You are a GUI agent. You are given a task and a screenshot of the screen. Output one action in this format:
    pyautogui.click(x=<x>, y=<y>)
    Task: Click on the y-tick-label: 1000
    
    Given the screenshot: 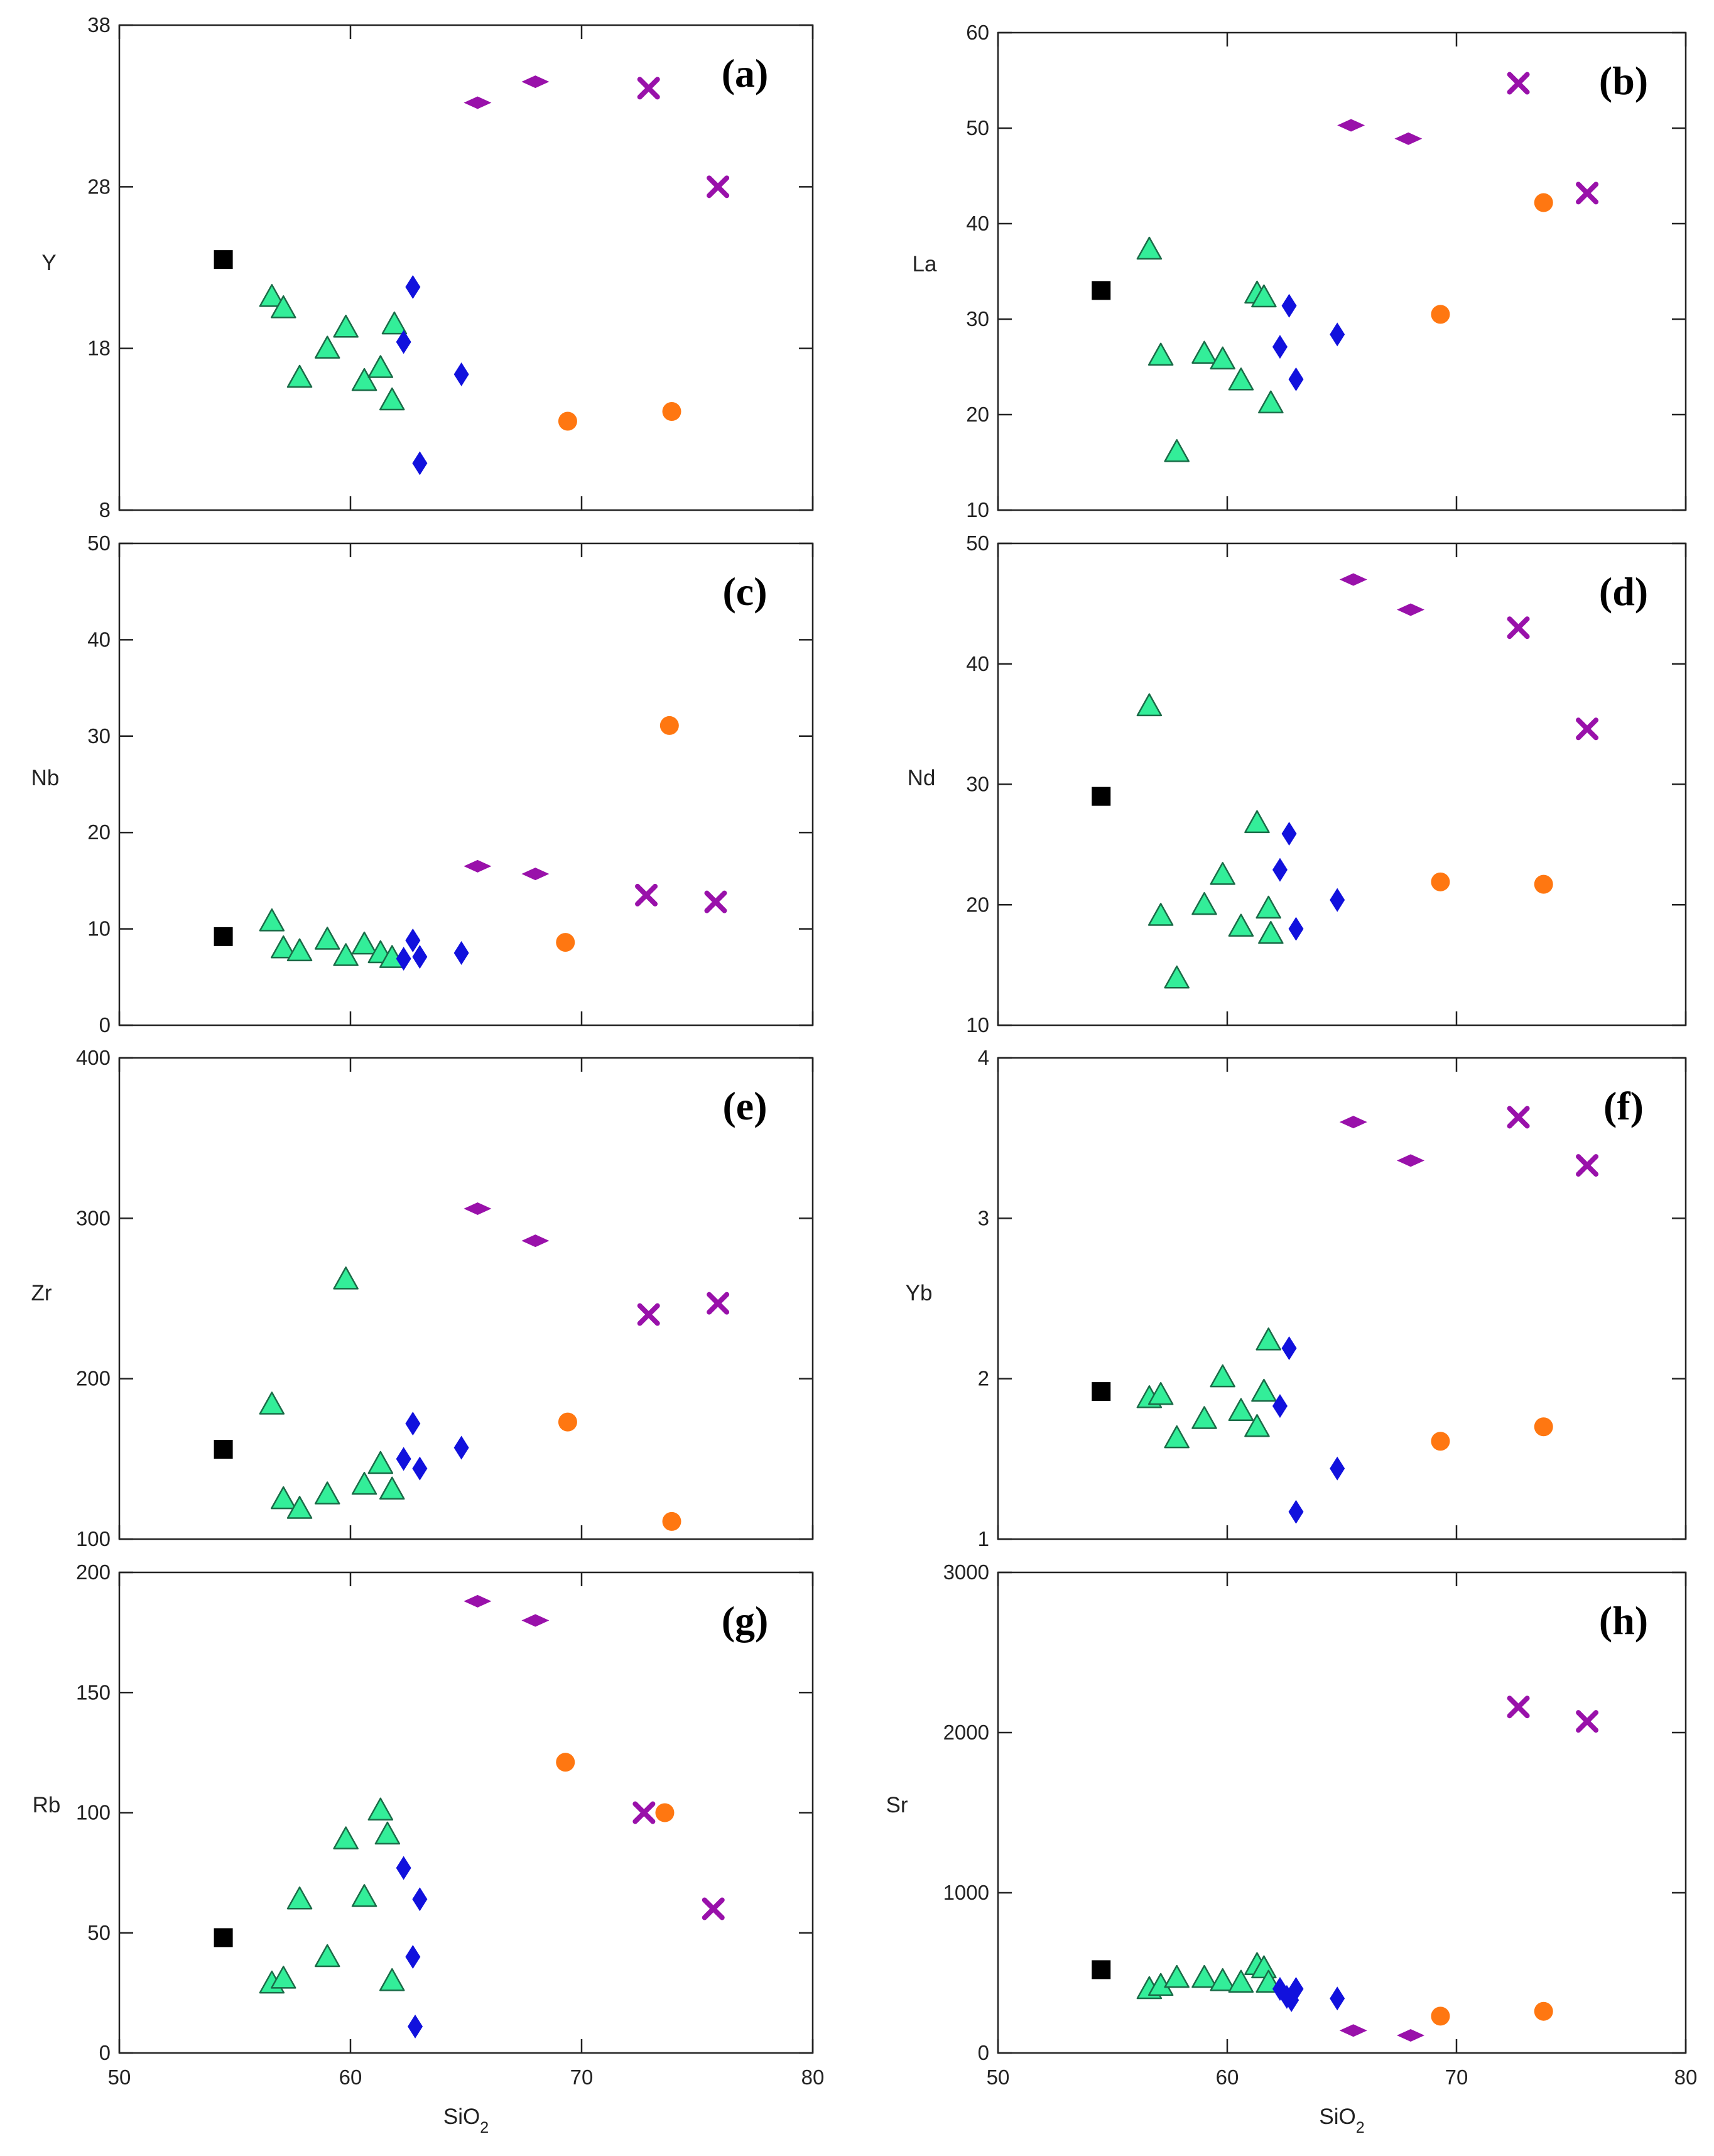 What is the action you would take?
    pyautogui.click(x=966, y=1892)
    